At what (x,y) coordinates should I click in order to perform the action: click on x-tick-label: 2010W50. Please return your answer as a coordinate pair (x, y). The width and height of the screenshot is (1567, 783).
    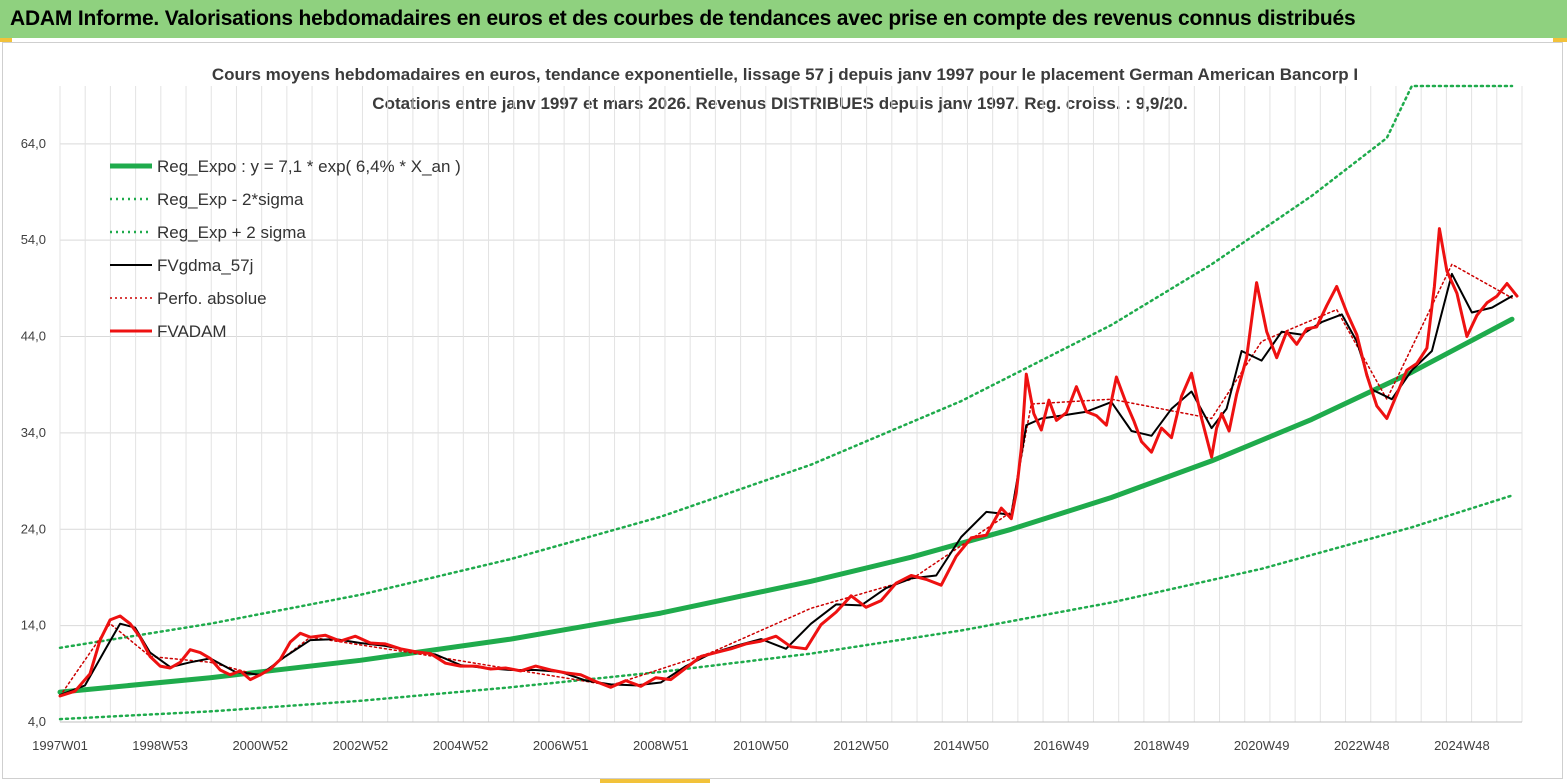
    Looking at the image, I should click on (761, 745).